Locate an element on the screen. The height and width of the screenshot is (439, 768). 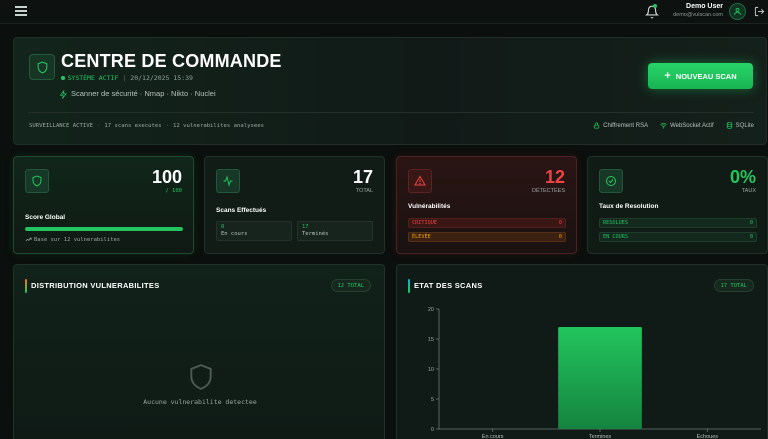
score-note: Base sur 12 vulnerabilites is located at coordinates (72, 239).